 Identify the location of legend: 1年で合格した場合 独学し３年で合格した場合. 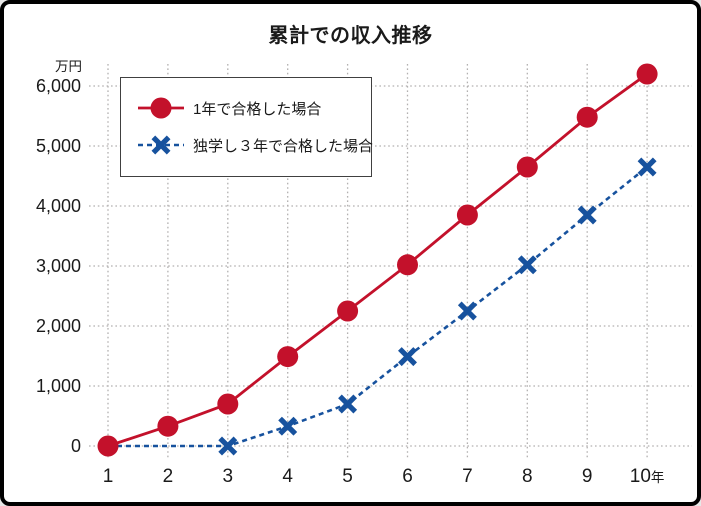
(246, 127).